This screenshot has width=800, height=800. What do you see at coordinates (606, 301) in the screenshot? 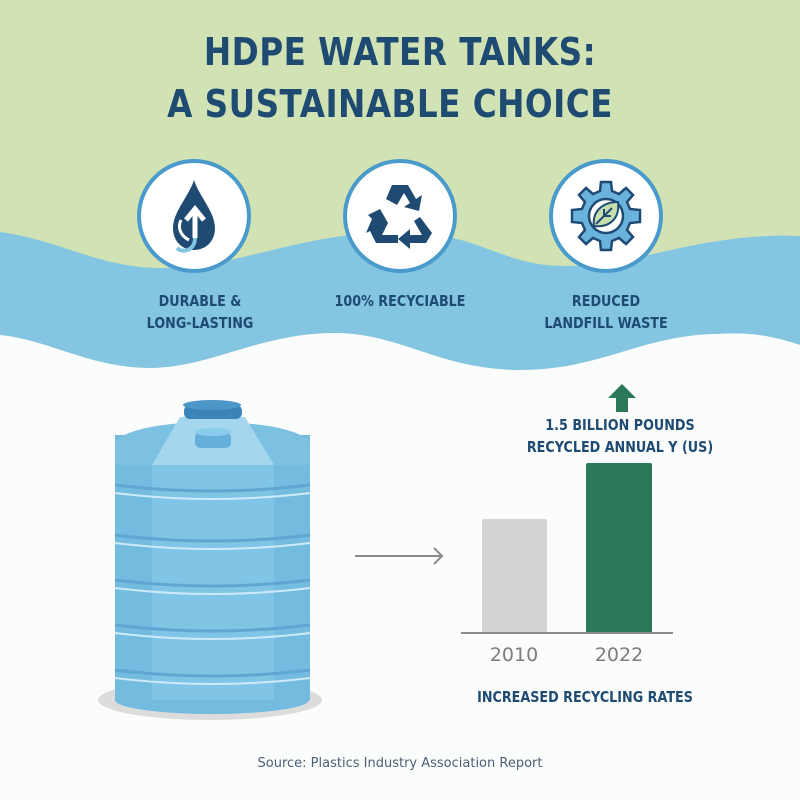
I see `feature-label-line: REDUCED` at bounding box center [606, 301].